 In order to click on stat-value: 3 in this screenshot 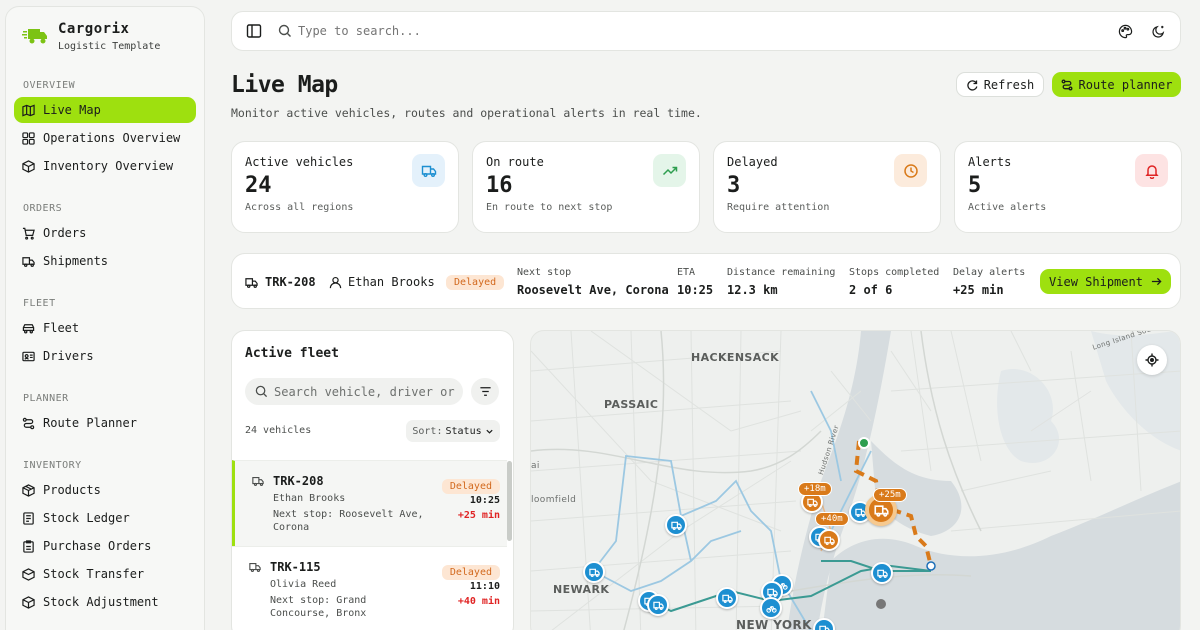, I will do `click(734, 185)`.